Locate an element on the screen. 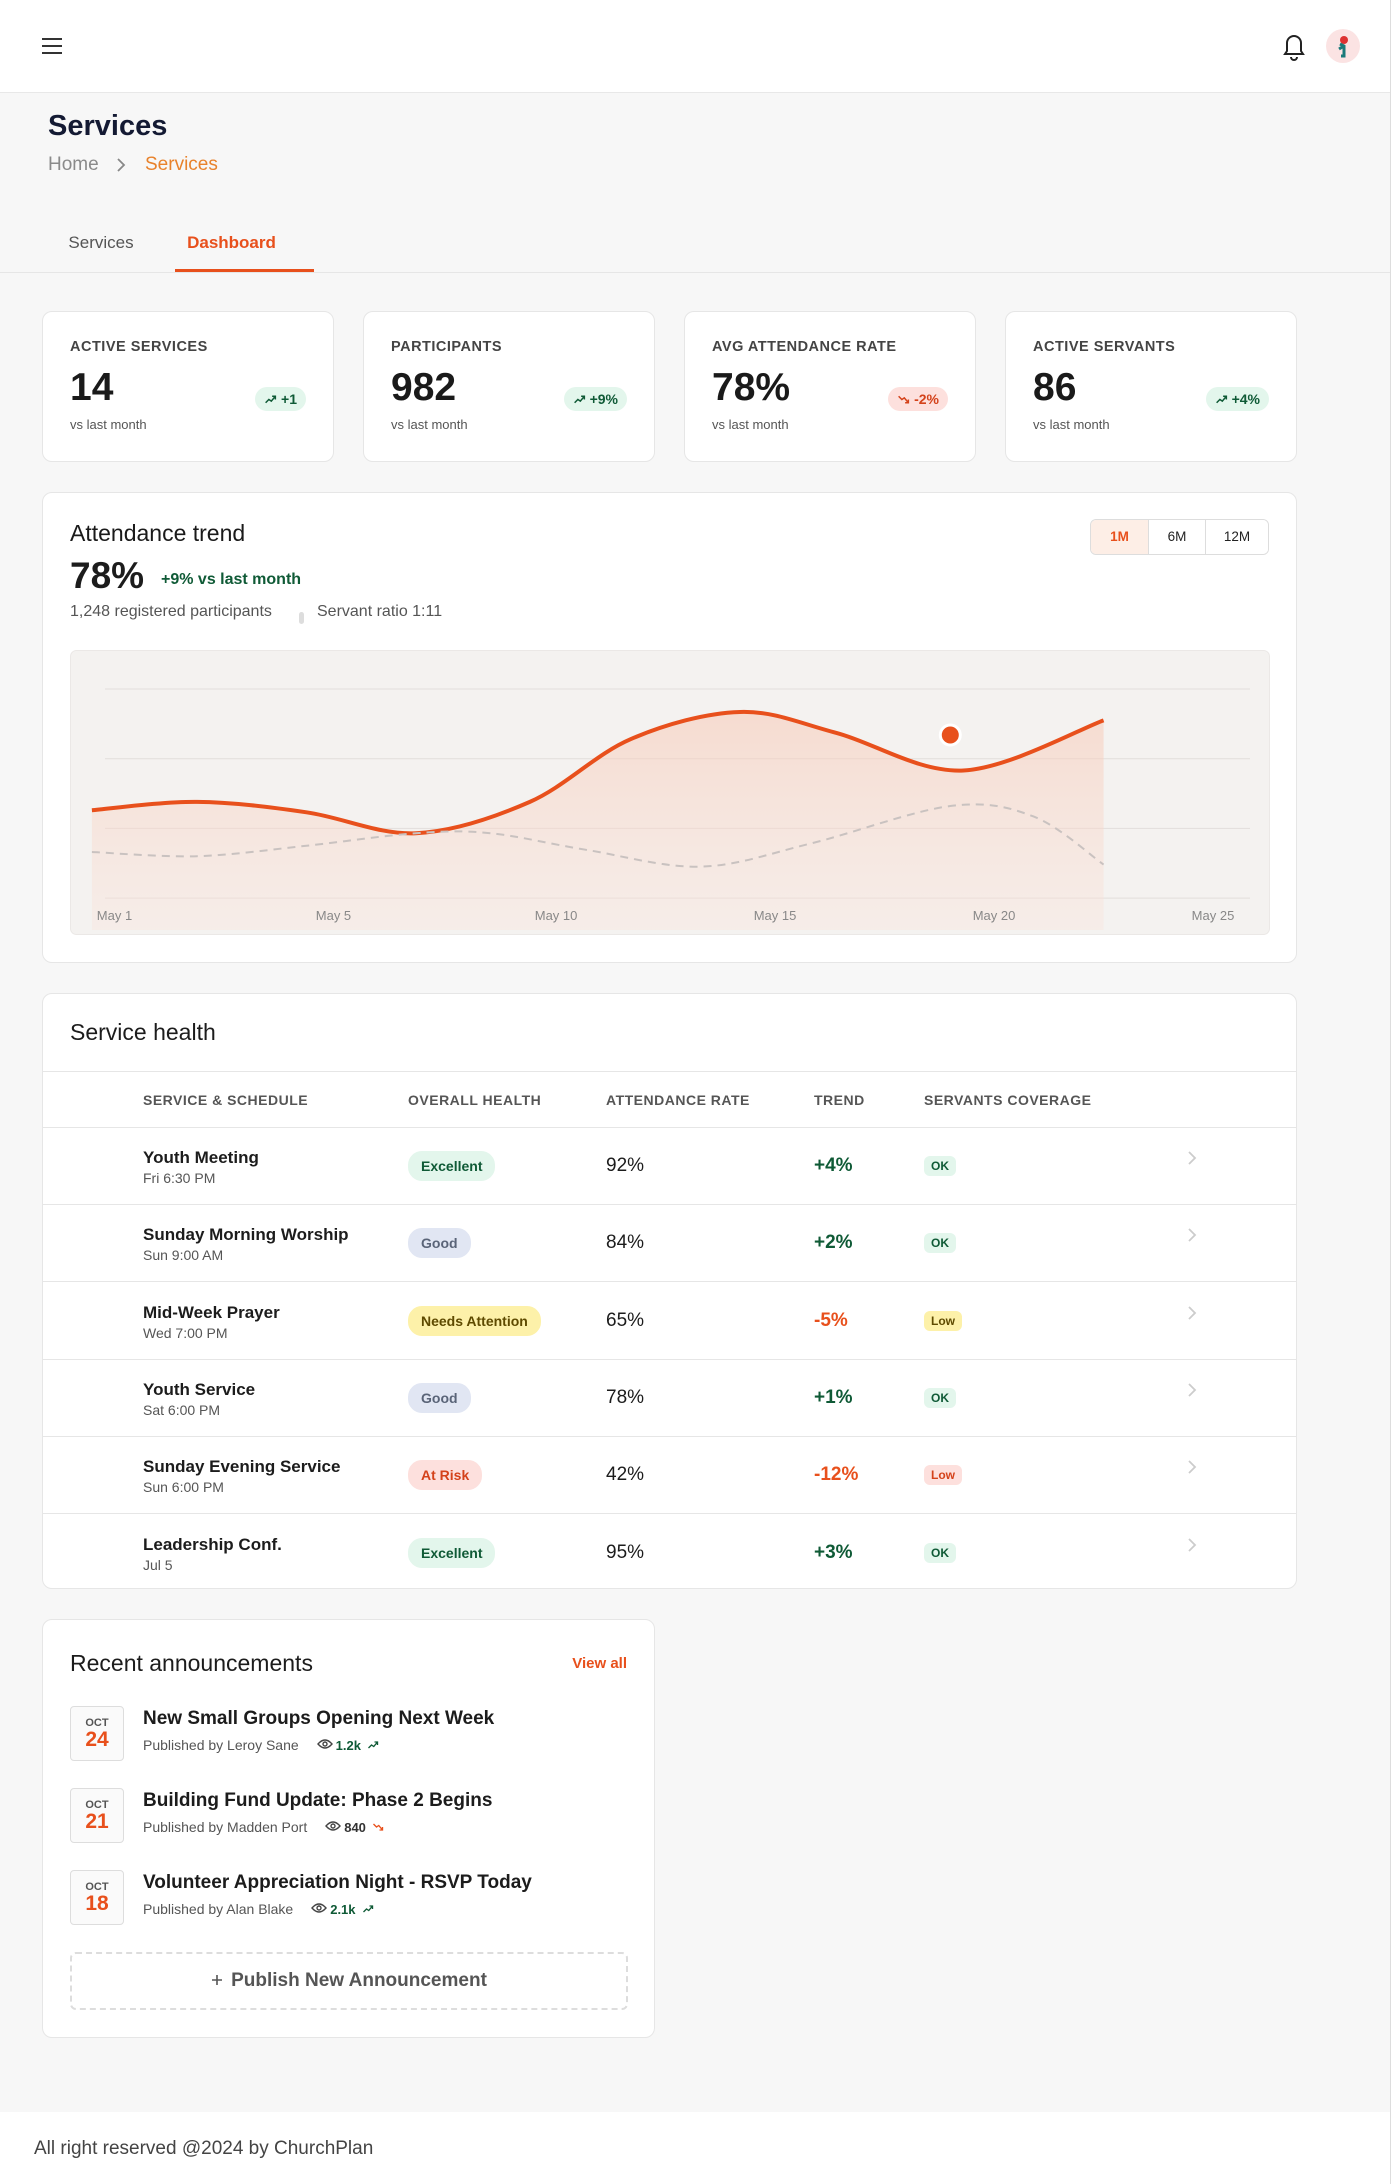 The height and width of the screenshot is (2184, 1400). column-header: SERVANTS COVERAGE is located at coordinates (1008, 1100).